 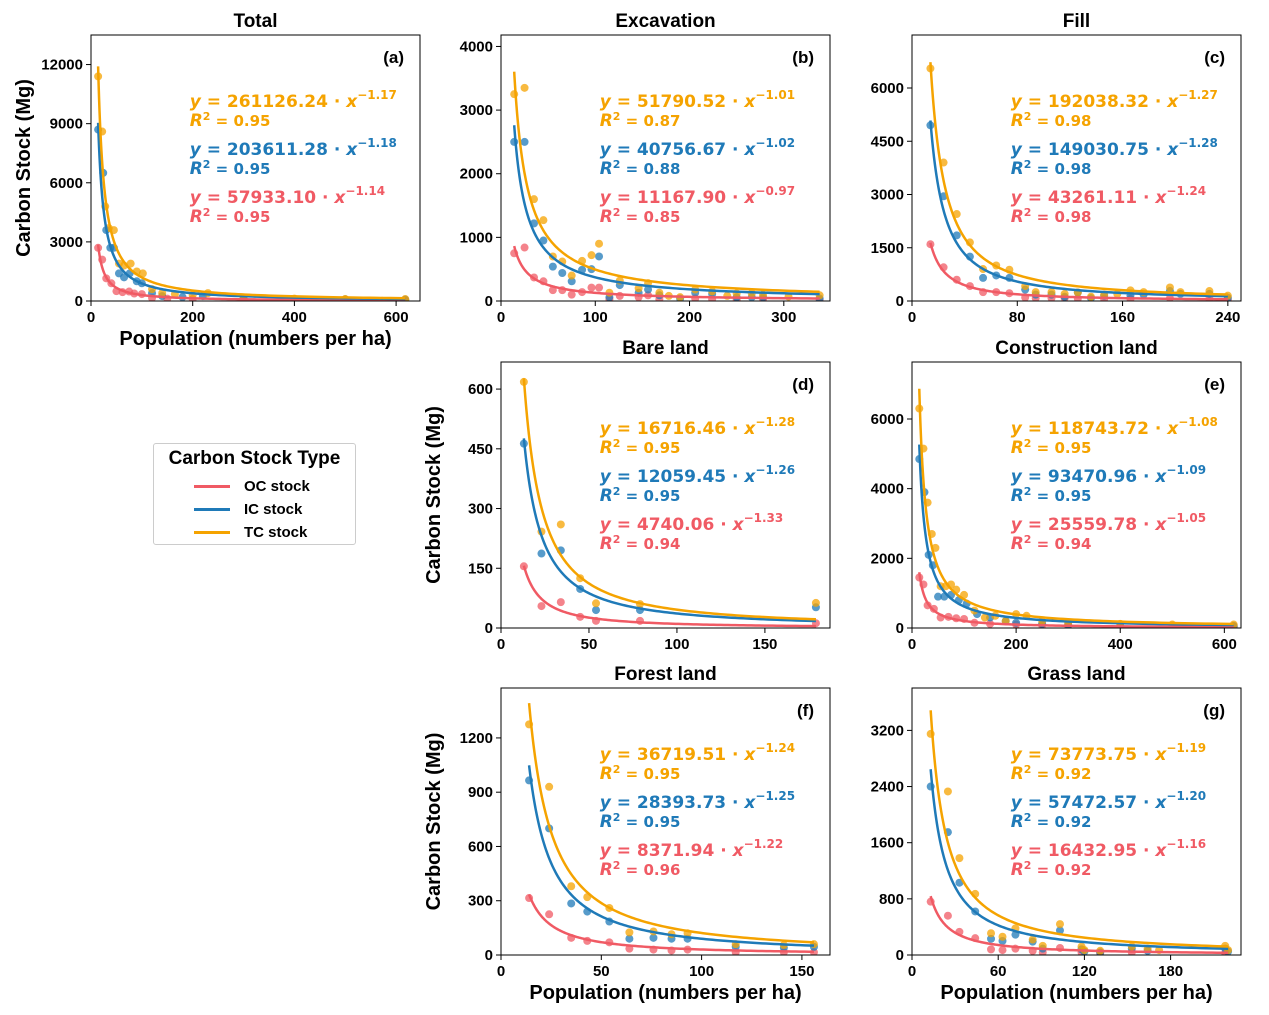 What do you see at coordinates (1017, 317) in the screenshot?
I see `x-tick-label: 80` at bounding box center [1017, 317].